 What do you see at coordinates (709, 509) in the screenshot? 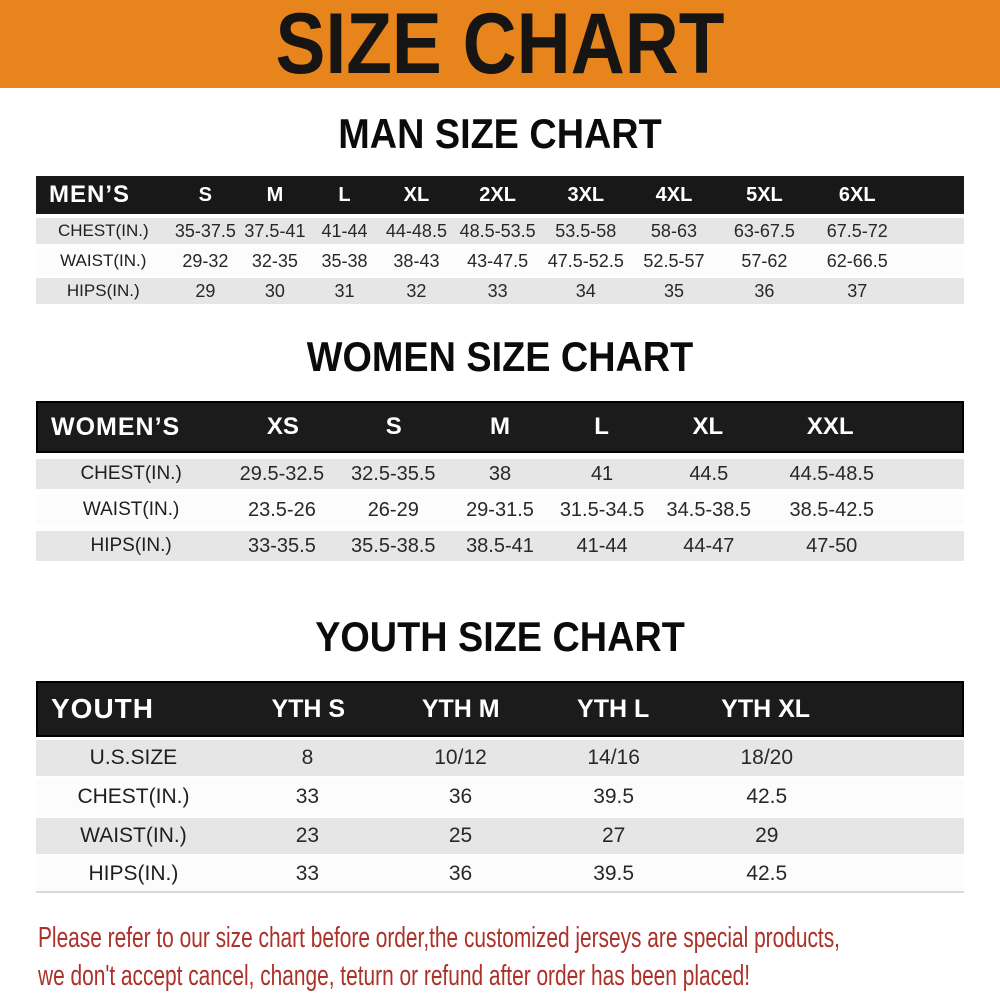
I see `value-cell: 34.5-38.5` at bounding box center [709, 509].